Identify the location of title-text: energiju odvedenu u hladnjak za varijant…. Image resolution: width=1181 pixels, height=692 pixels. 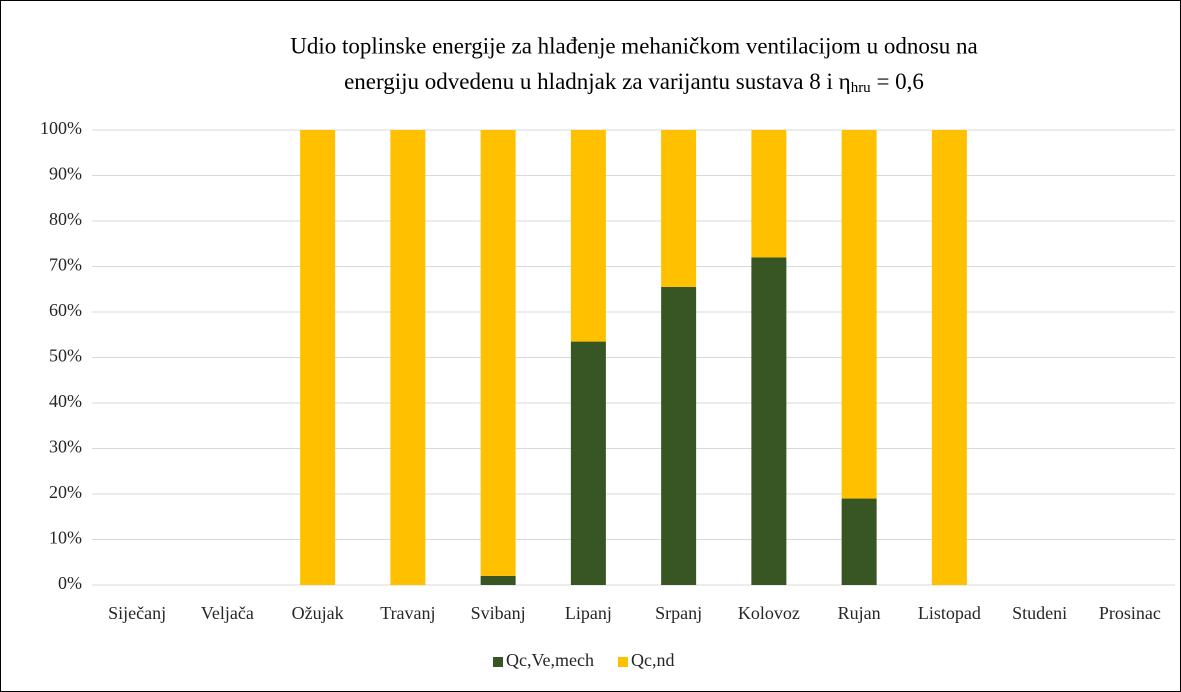
(597, 81).